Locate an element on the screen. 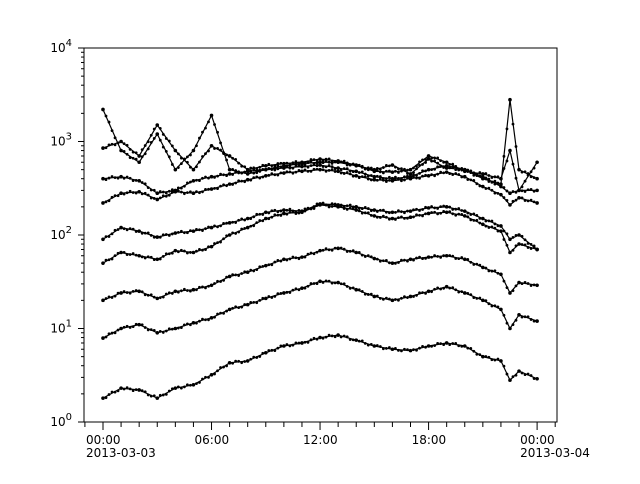 The width and height of the screenshot is (640, 484). x-tick-date: 2013-03-03 is located at coordinates (121, 453).